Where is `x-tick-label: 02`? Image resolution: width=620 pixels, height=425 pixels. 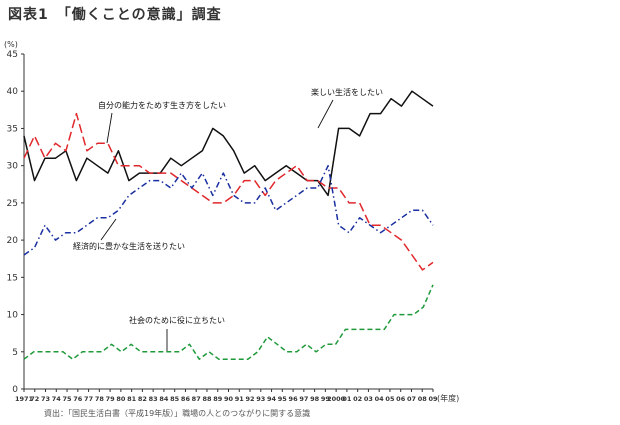 x-tick-label: 02 is located at coordinates (357, 399).